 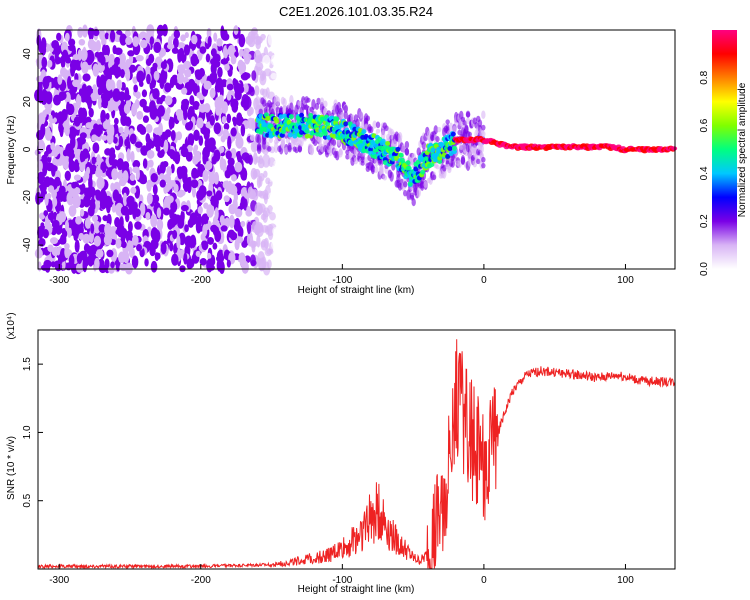 What do you see at coordinates (11, 150) in the screenshot?
I see `spectrogram-y-label: Frequency (Hz)` at bounding box center [11, 150].